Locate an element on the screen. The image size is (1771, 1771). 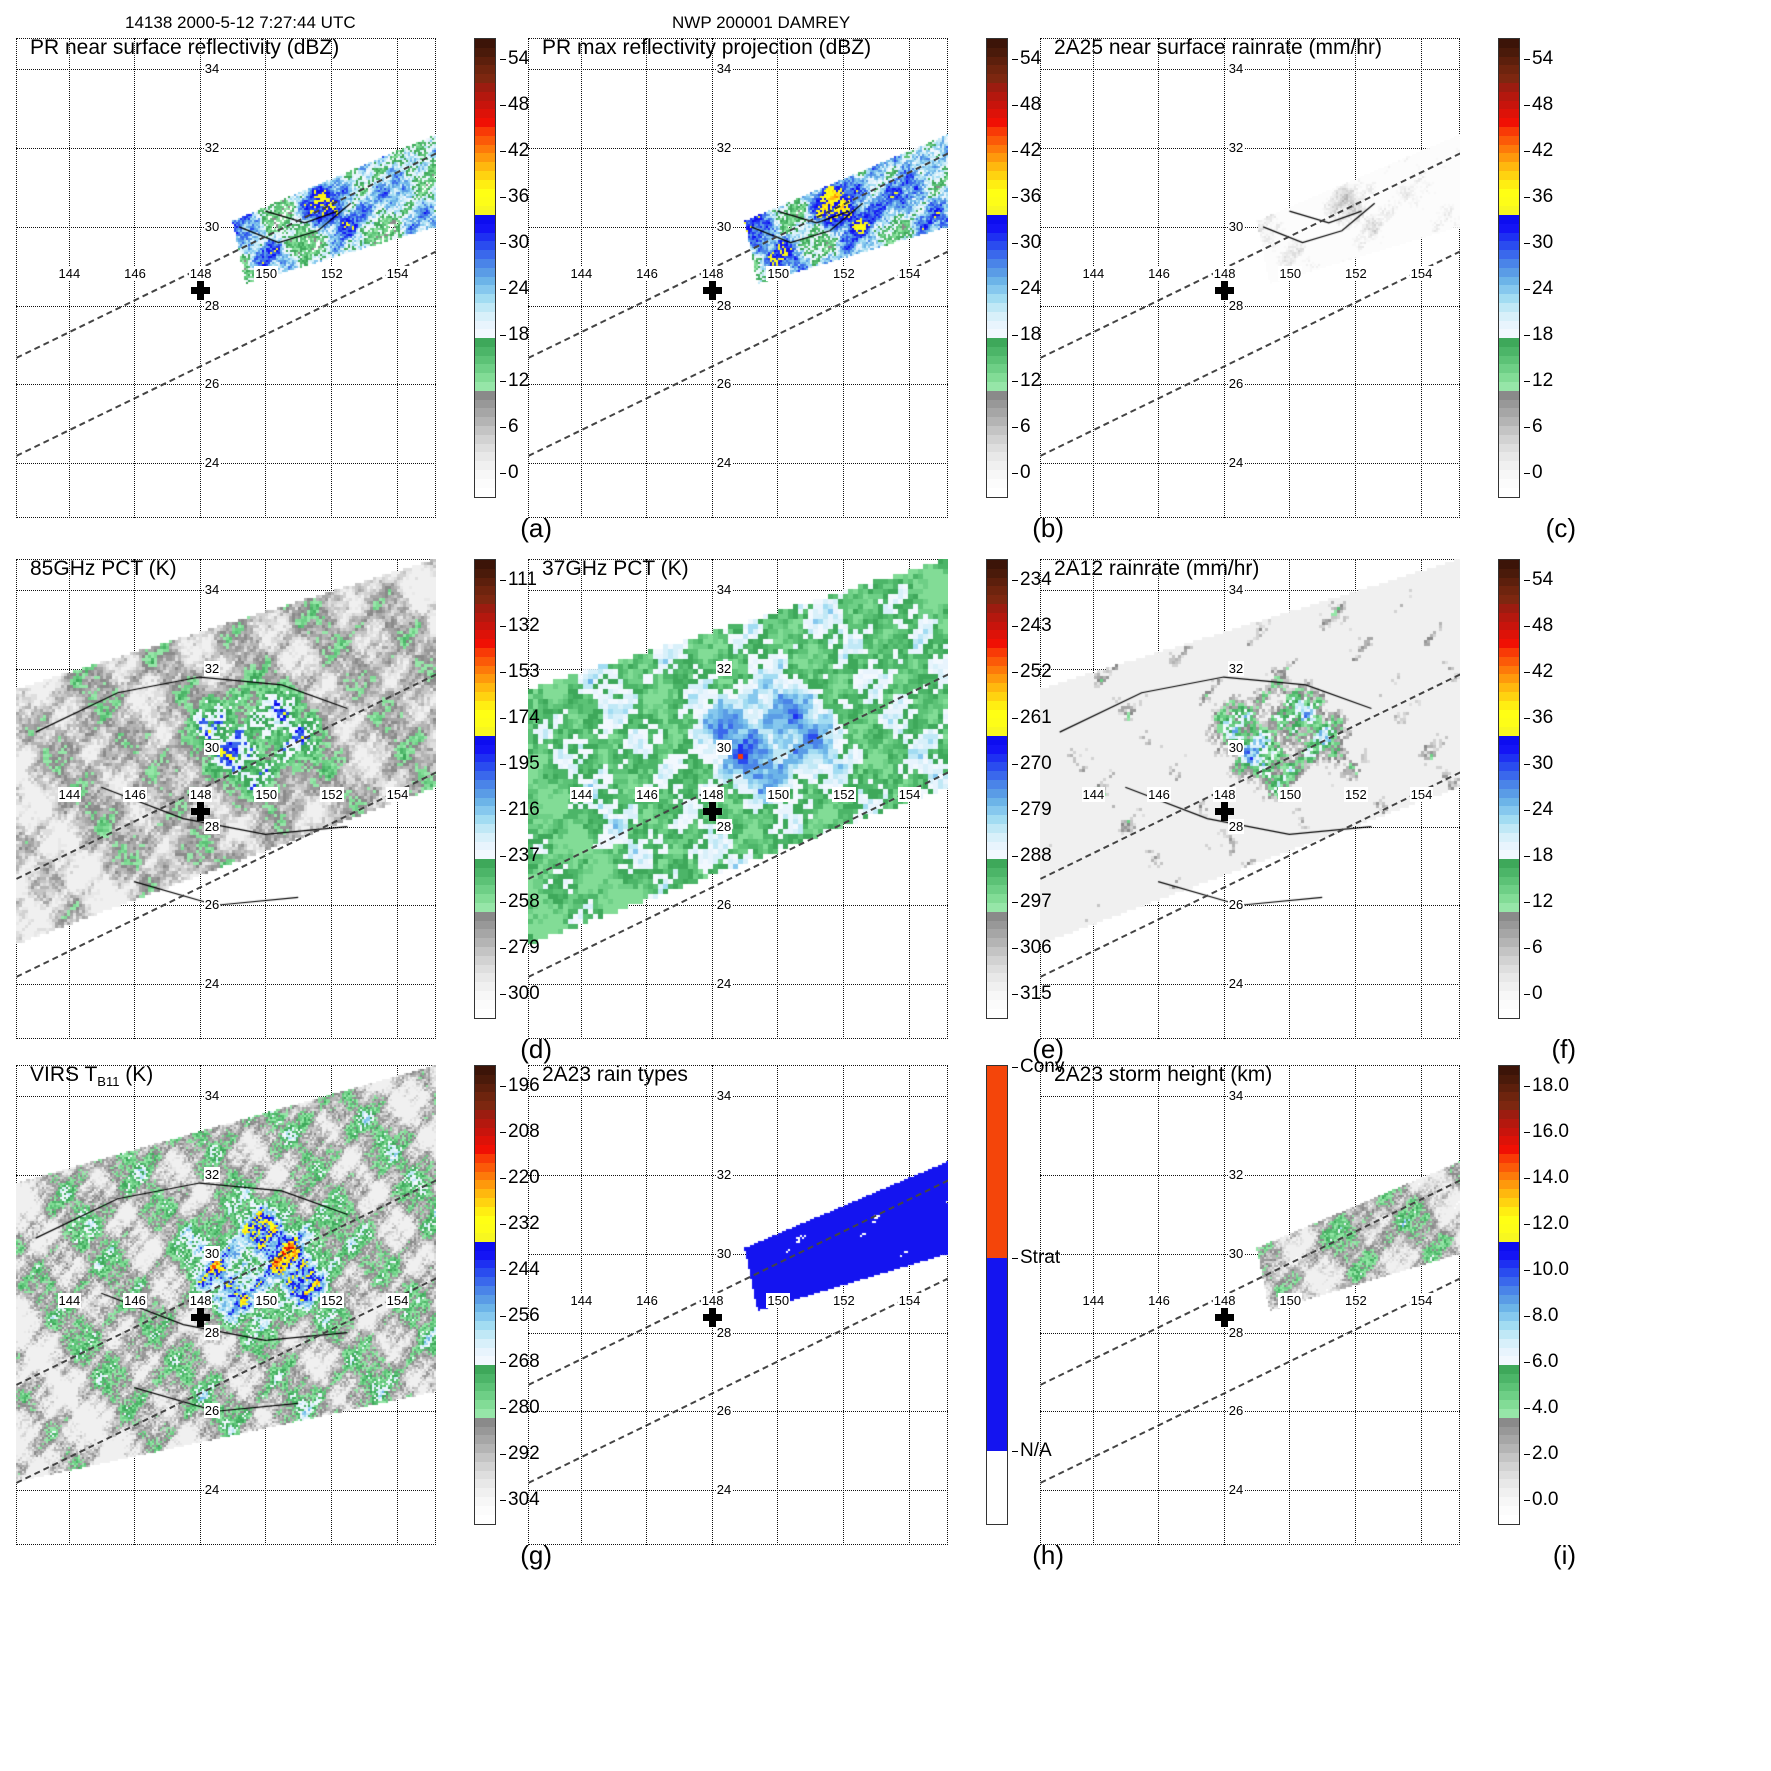
storm-center-marker is located at coordinates (712, 290).